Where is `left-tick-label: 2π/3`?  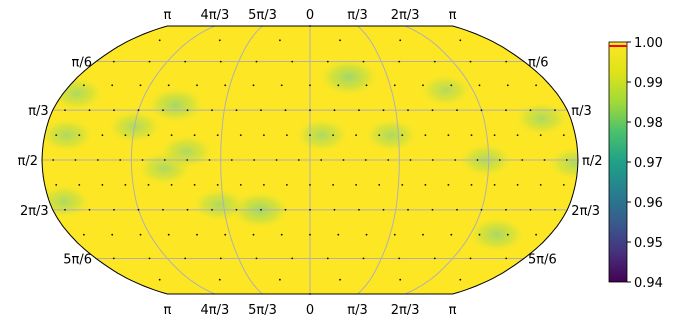 left-tick-label: 2π/3 is located at coordinates (34, 211).